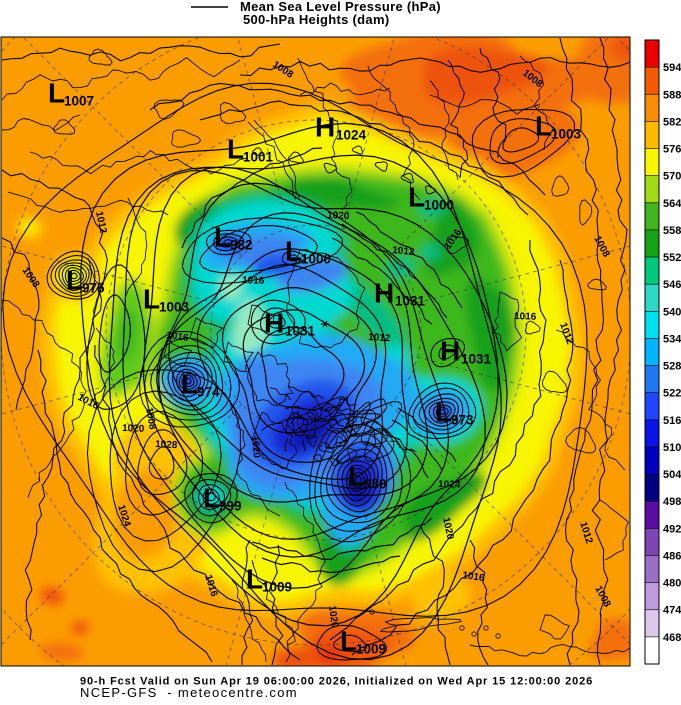 The width and height of the screenshot is (681, 705). I want to click on svg-text: 528, so click(672, 367).